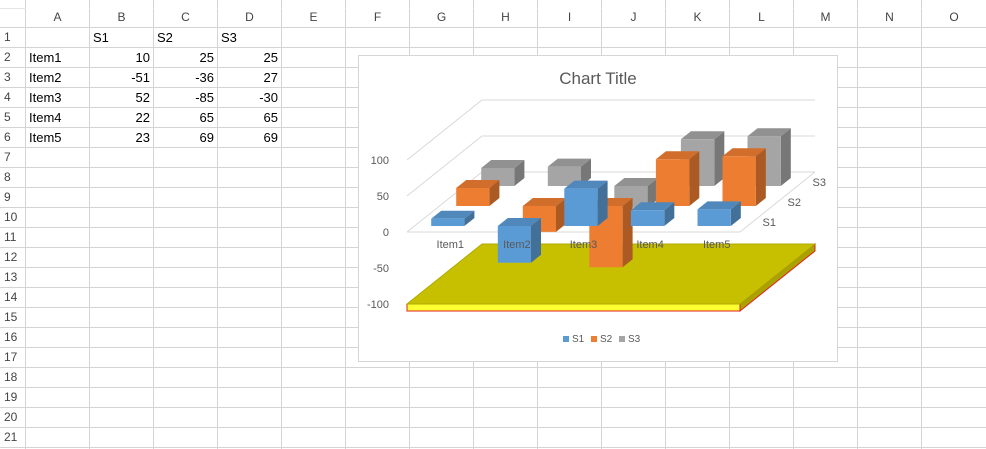  Describe the element at coordinates (12, 177) in the screenshot. I see `row-header-8: 8` at that location.